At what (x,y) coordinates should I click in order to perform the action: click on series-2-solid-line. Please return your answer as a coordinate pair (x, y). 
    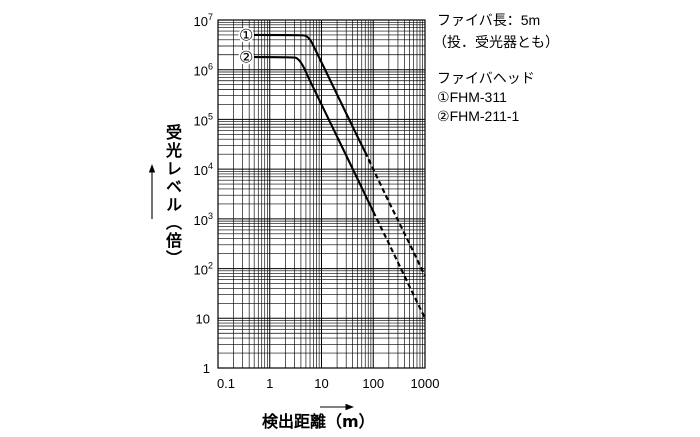
    Looking at the image, I should click on (310, 134).